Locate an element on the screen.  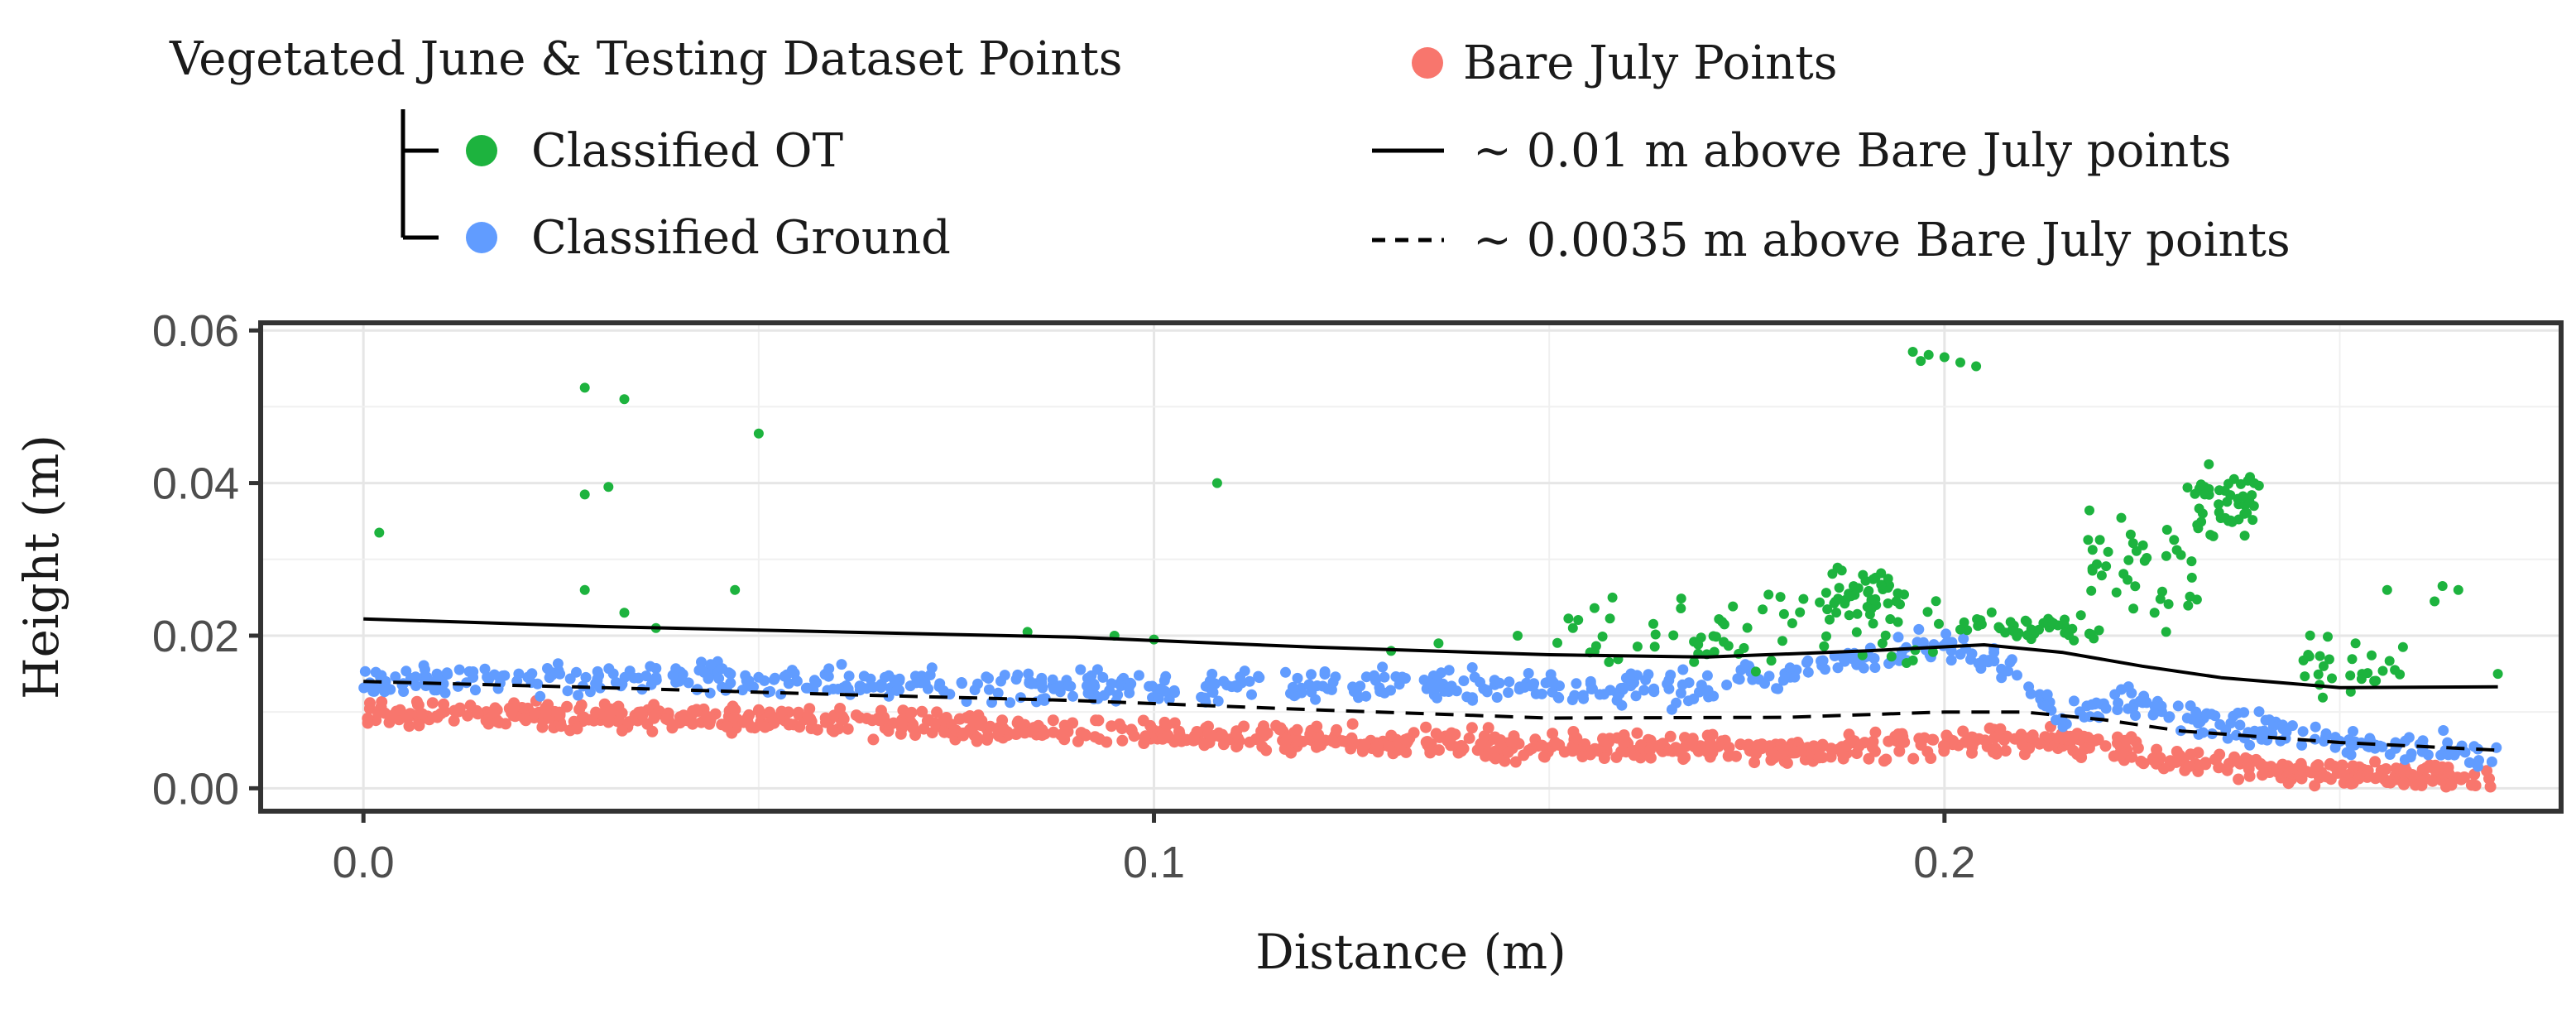
legend-group-title: Vegetated June & Testing Dataset Points is located at coordinates (646, 59).